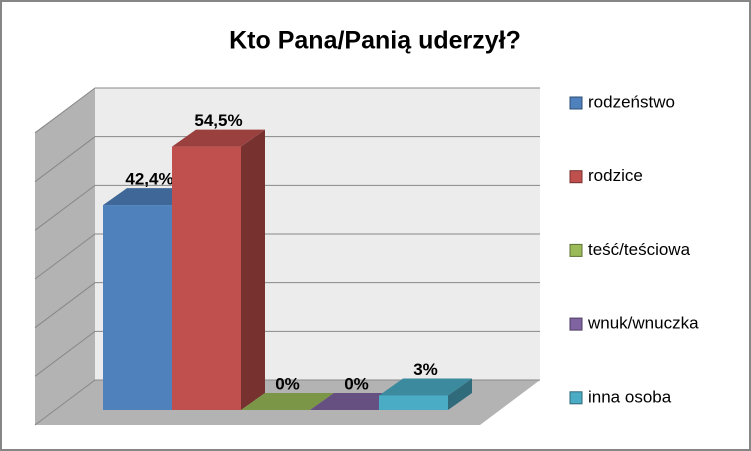 This screenshot has height=451, width=751. What do you see at coordinates (630, 396) in the screenshot?
I see `legend-label: inna osoba` at bounding box center [630, 396].